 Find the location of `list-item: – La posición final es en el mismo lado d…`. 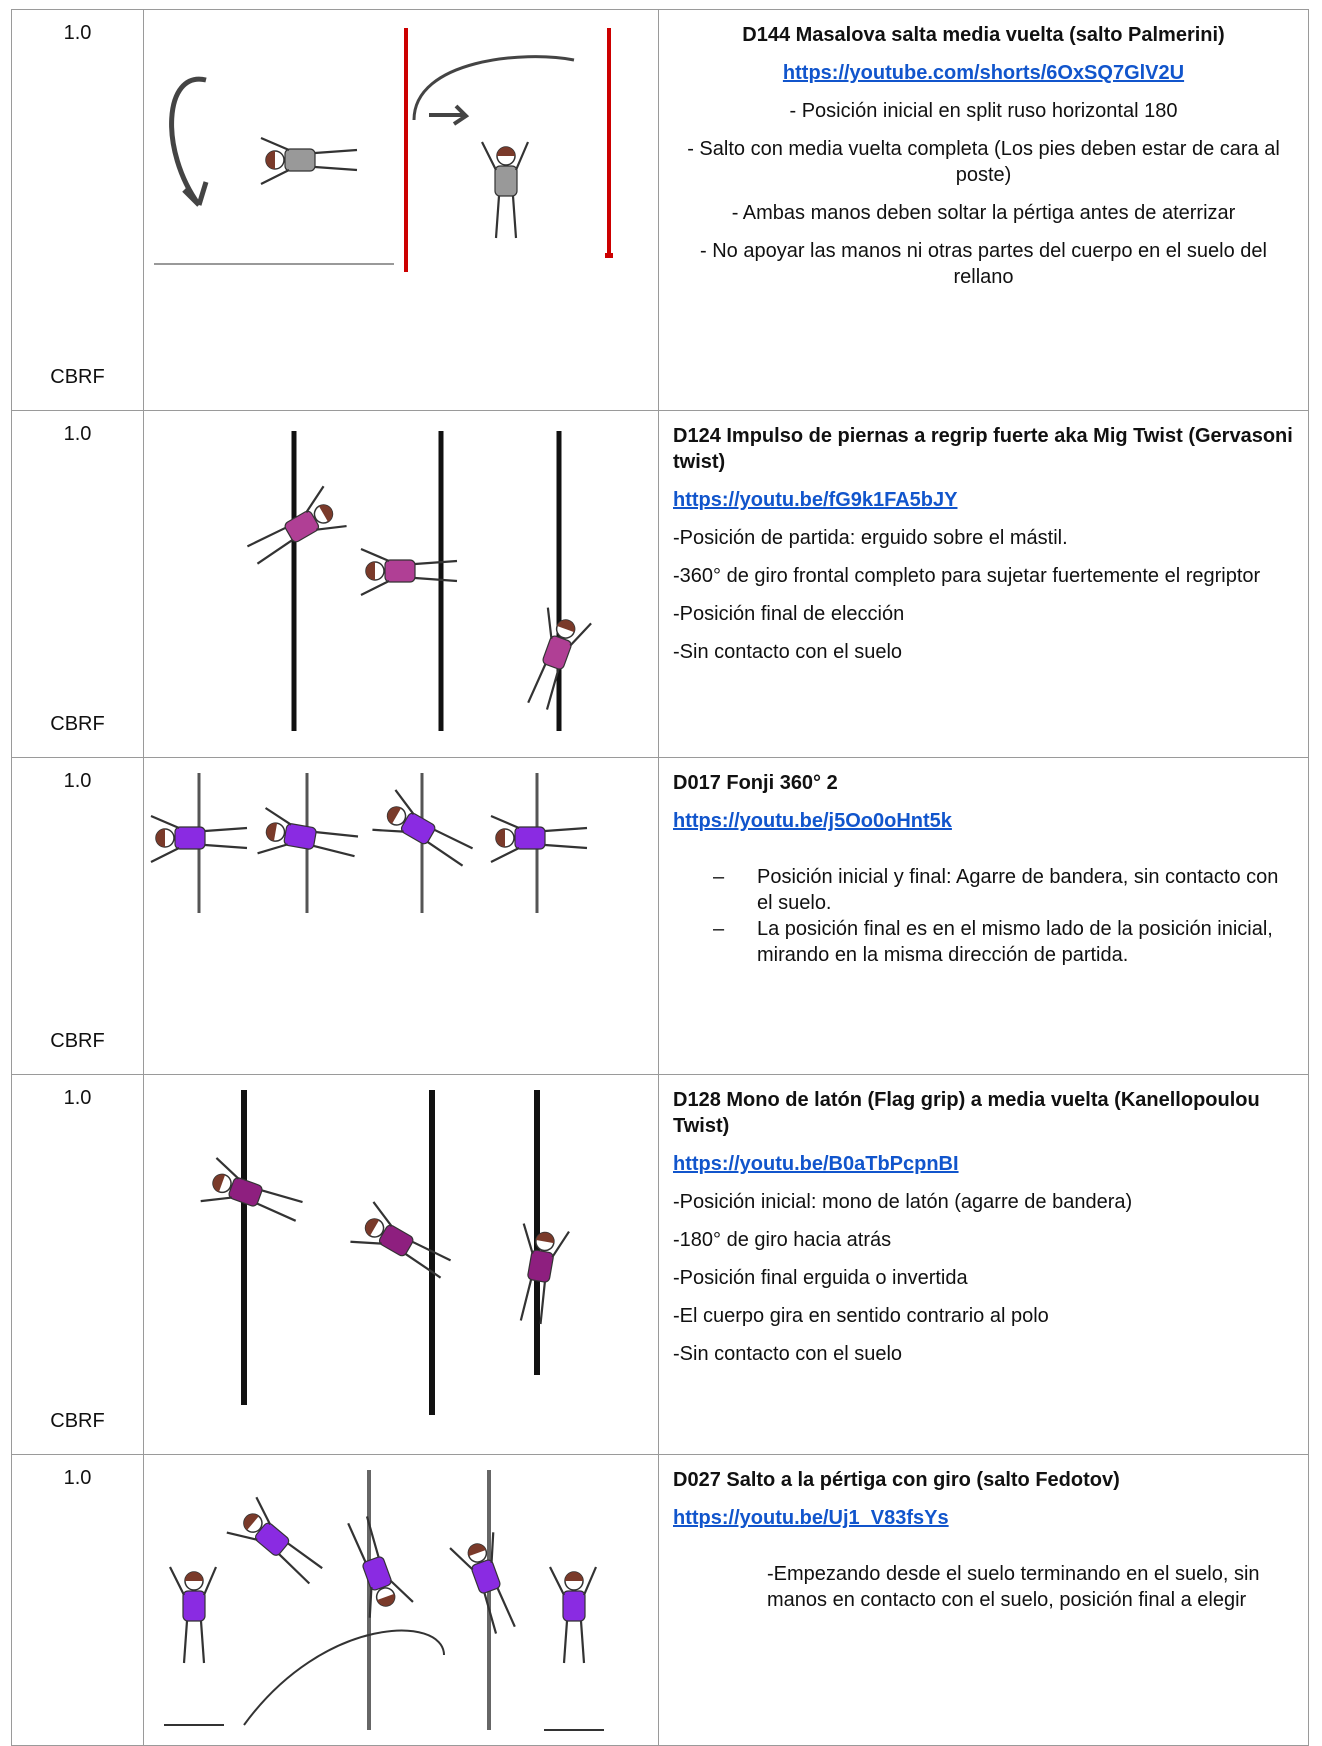

list-item: – La posición final es en el mismo lado d… is located at coordinates (1003, 942).